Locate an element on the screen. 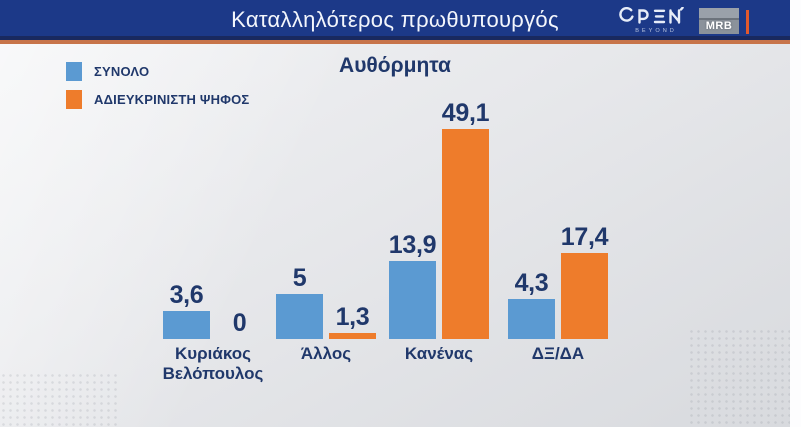 This screenshot has width=801, height=427. open-logo-tagline: BEYOND is located at coordinates (656, 31).